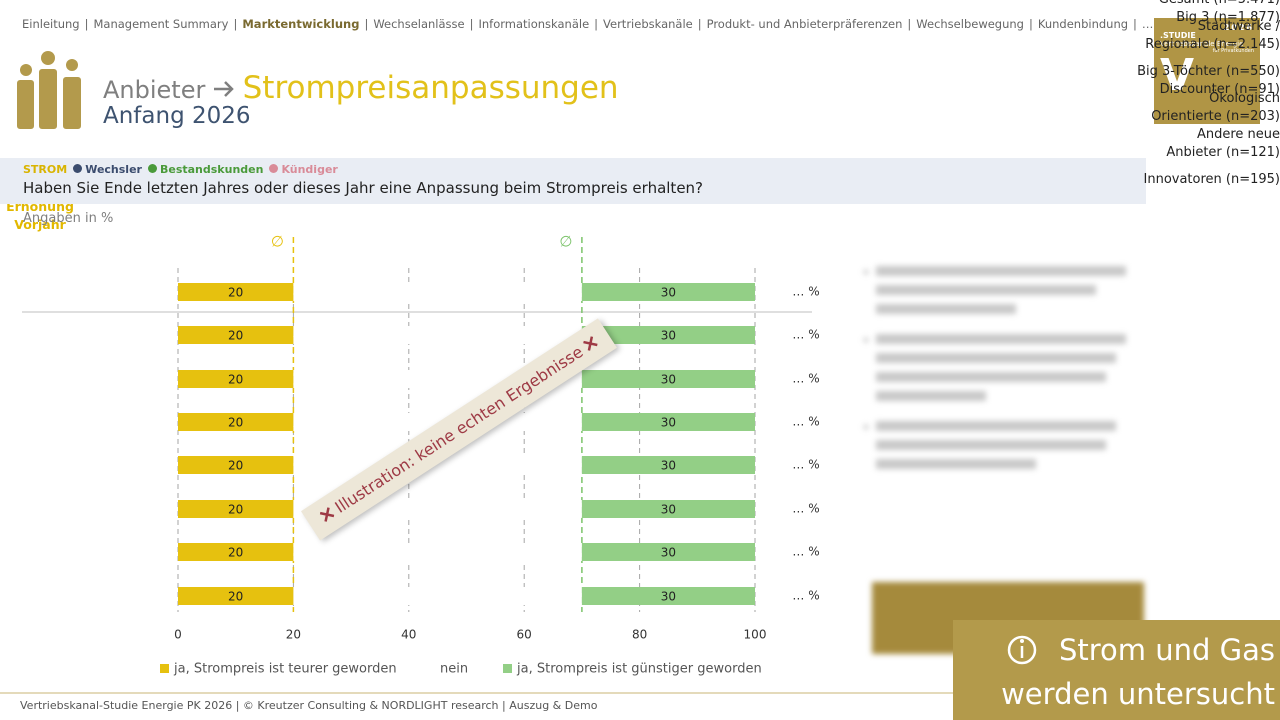 This screenshot has height=720, width=1280. What do you see at coordinates (301, 24) in the screenshot?
I see `nav-item: Marktentwicklung` at bounding box center [301, 24].